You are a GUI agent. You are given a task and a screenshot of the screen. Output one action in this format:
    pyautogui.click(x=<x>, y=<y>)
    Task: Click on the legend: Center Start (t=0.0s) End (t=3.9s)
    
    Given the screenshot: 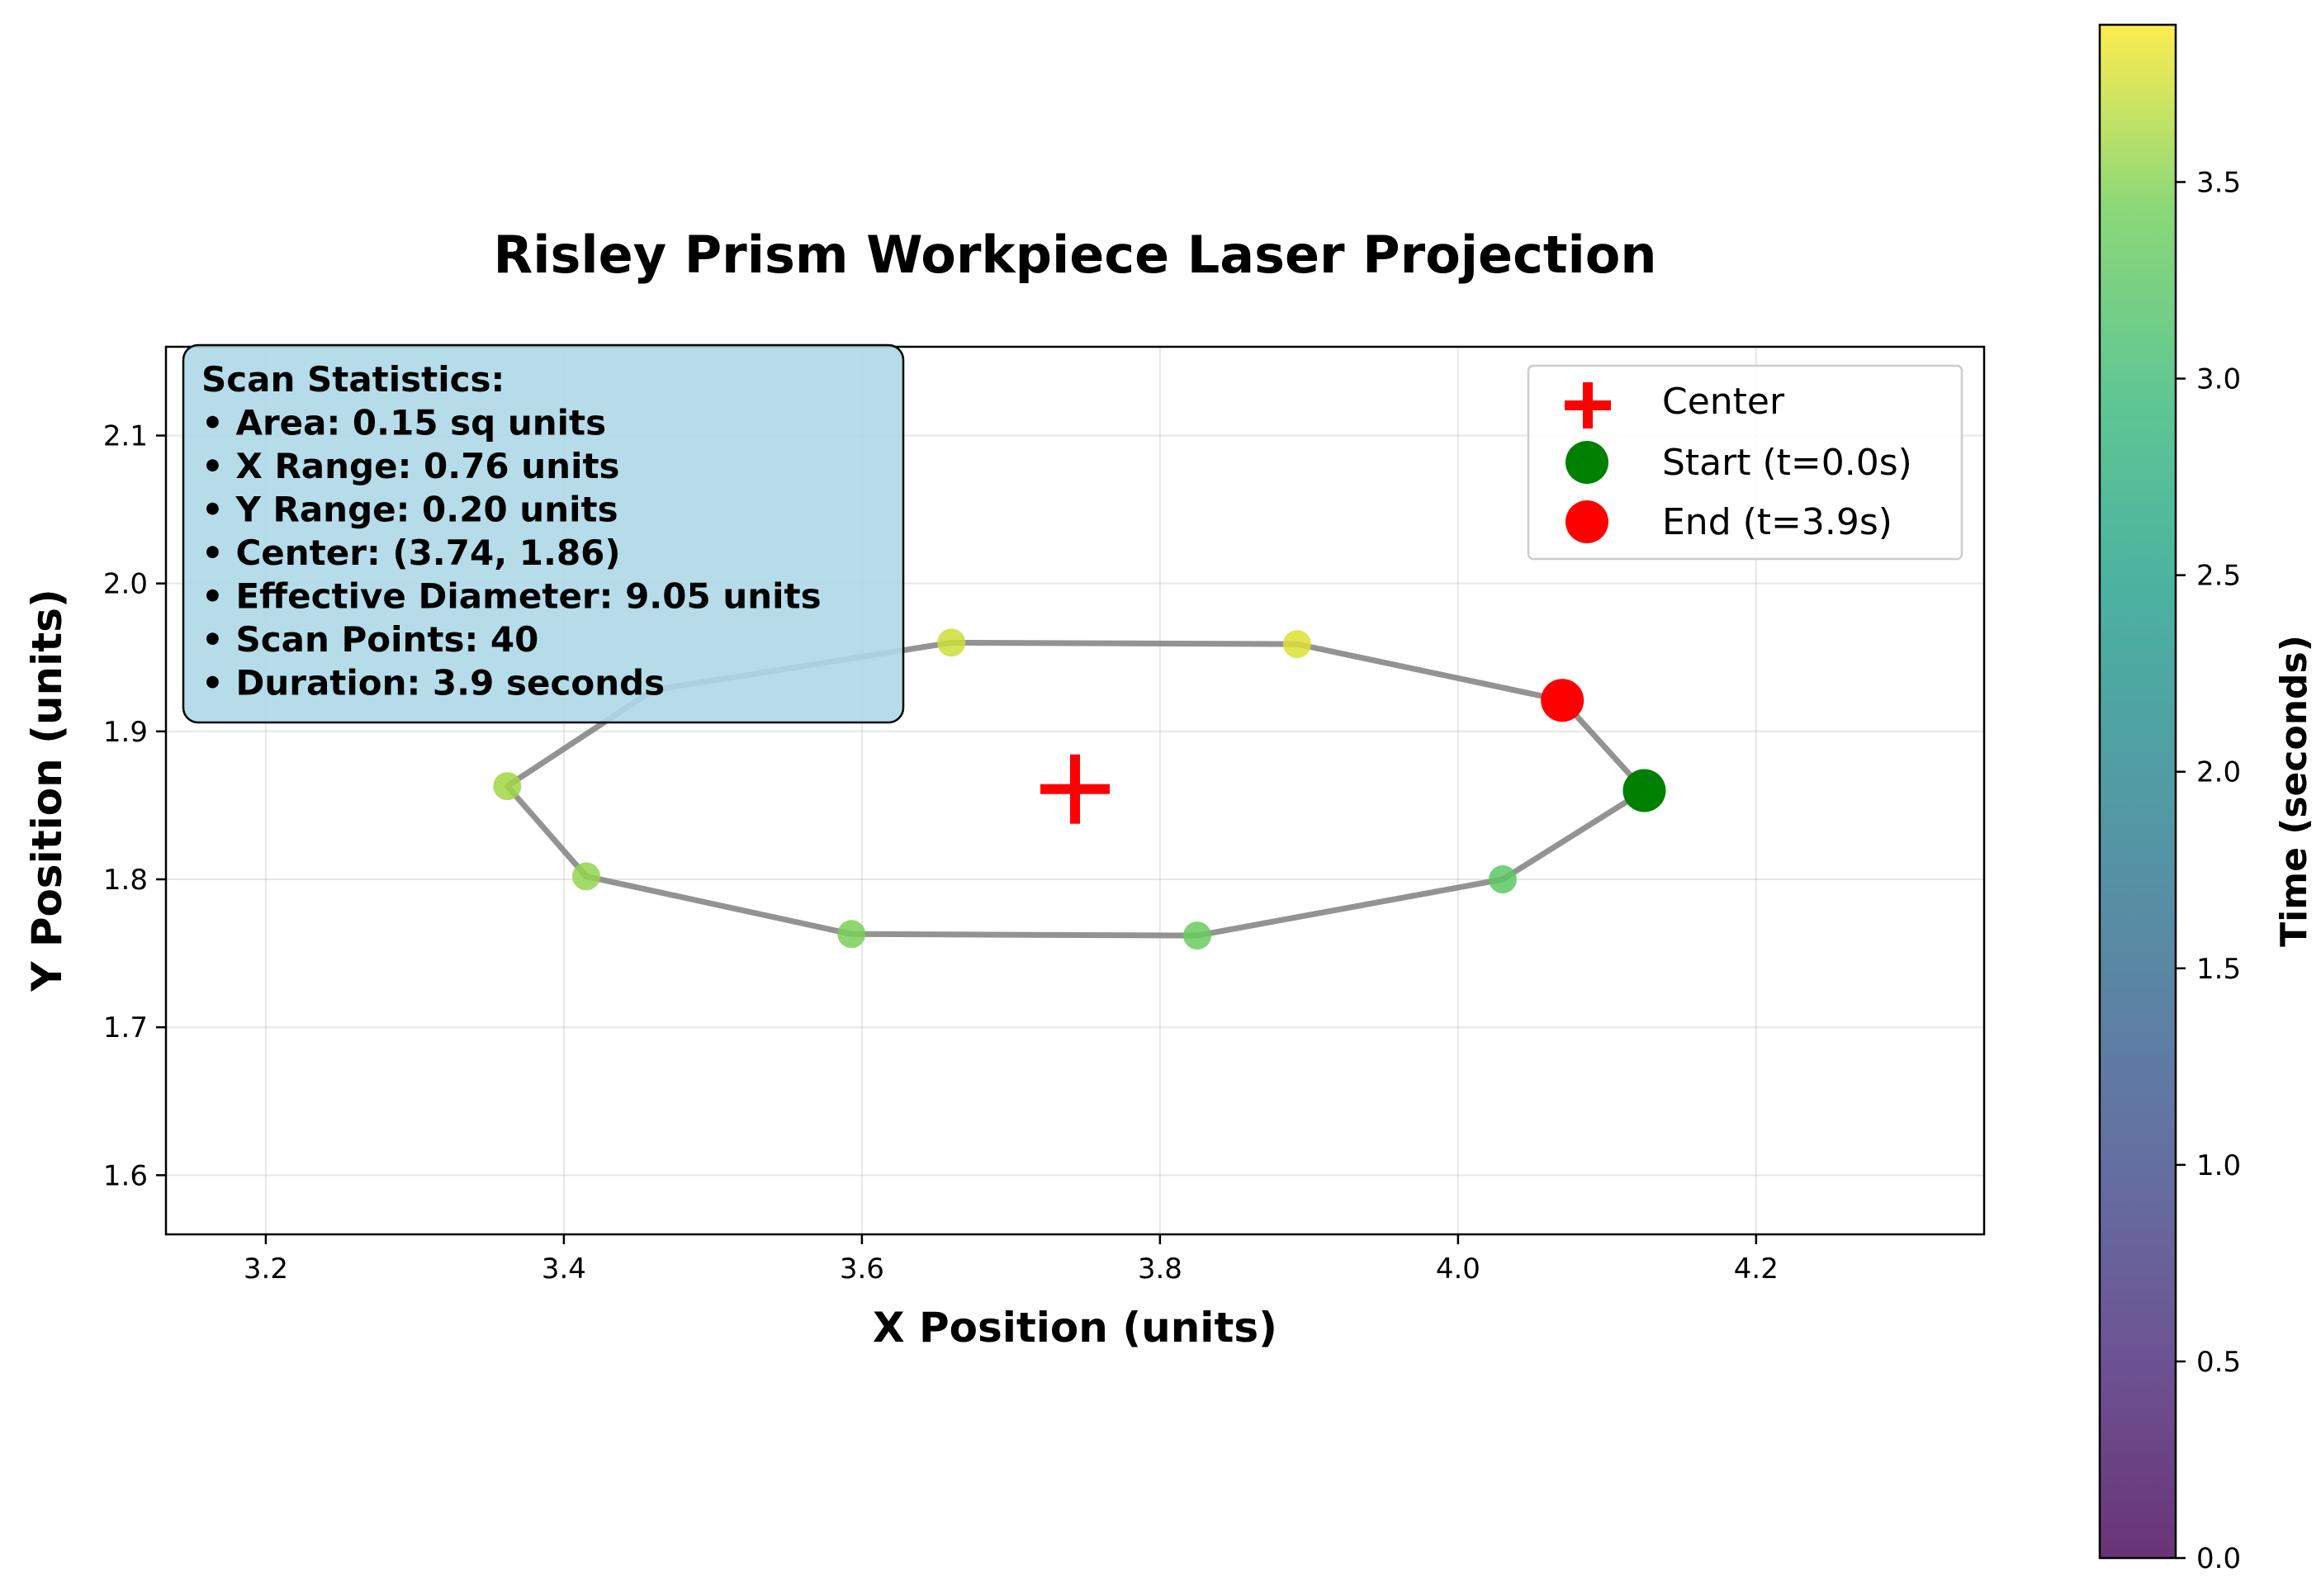 What is the action you would take?
    pyautogui.click(x=1745, y=462)
    